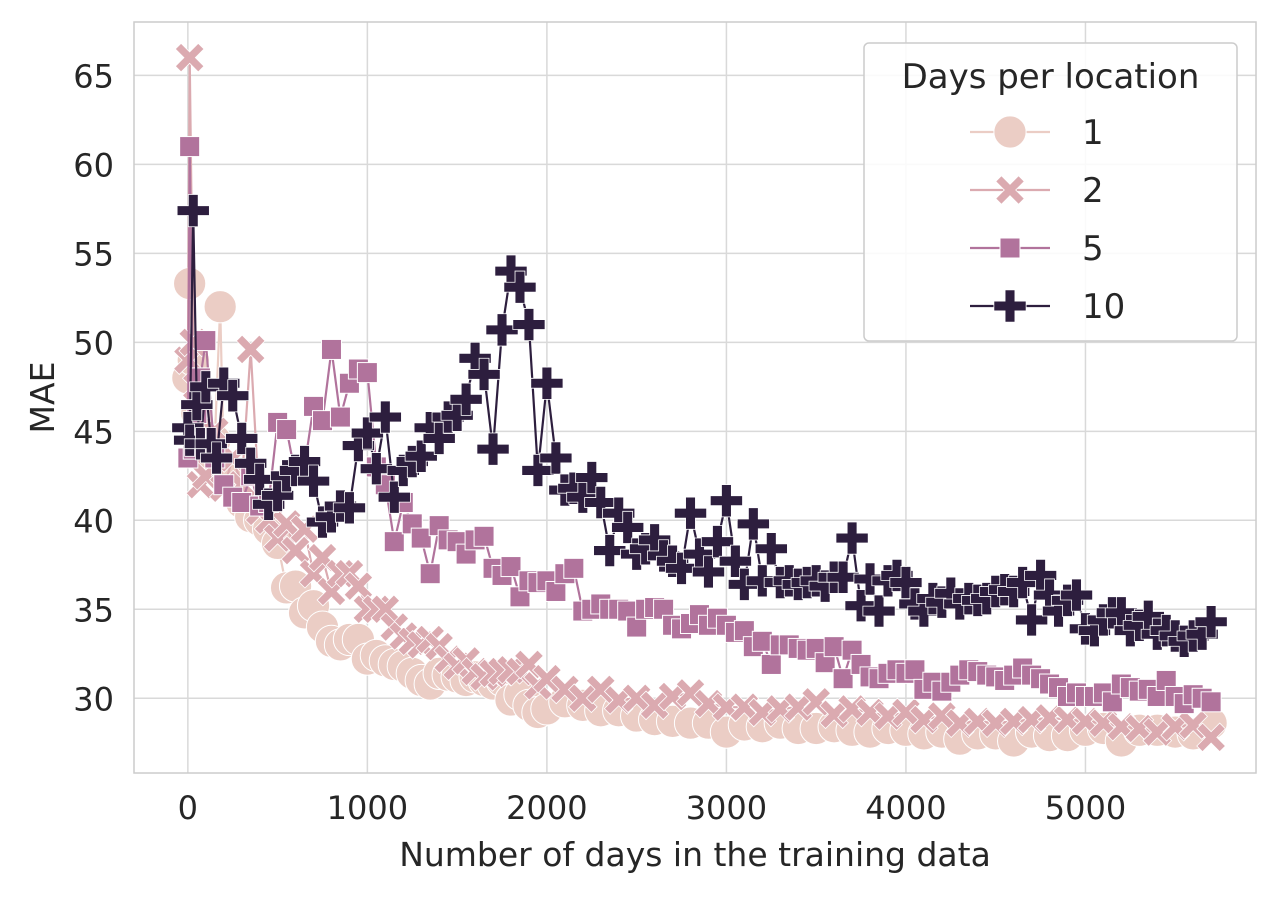  Describe the element at coordinates (1103, 307) in the screenshot. I see `legend-label: 10` at that location.